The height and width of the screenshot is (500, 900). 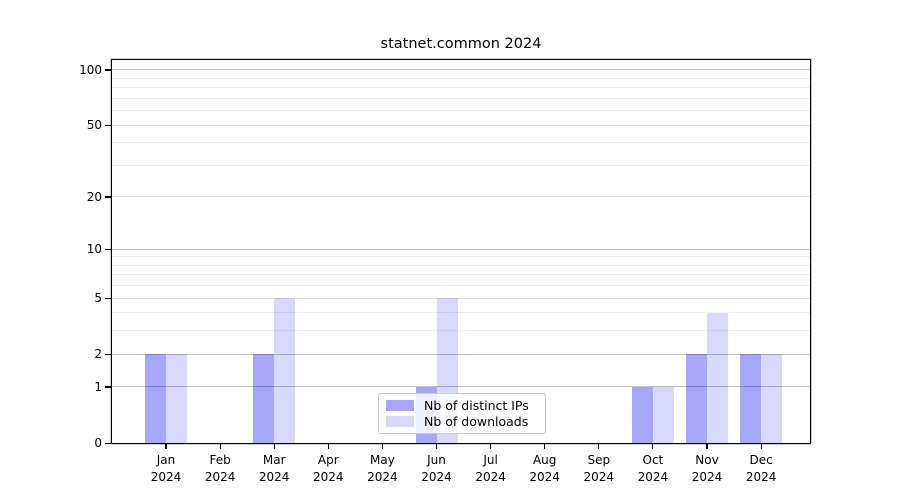 I want to click on legend: Nb of distinct IPs Nb of downloads, so click(x=462, y=413).